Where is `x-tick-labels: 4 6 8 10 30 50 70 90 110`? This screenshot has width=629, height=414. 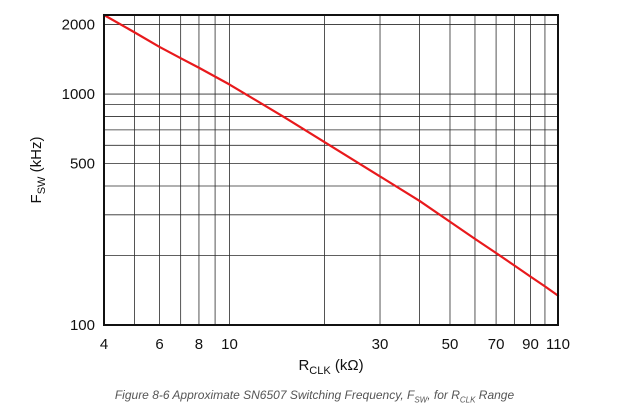
x-tick-labels: 4 6 8 10 30 50 70 90 110 is located at coordinates (335, 344).